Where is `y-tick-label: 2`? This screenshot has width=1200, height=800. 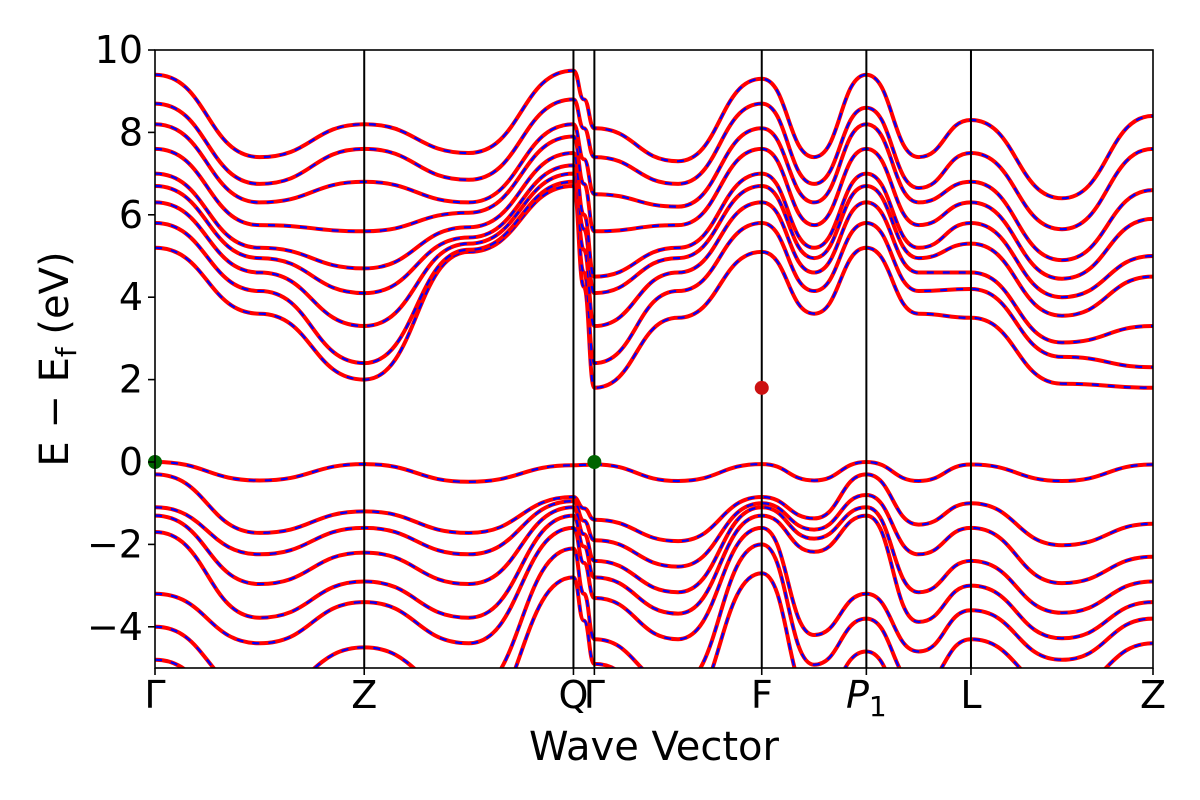 y-tick-label: 2 is located at coordinates (131, 380).